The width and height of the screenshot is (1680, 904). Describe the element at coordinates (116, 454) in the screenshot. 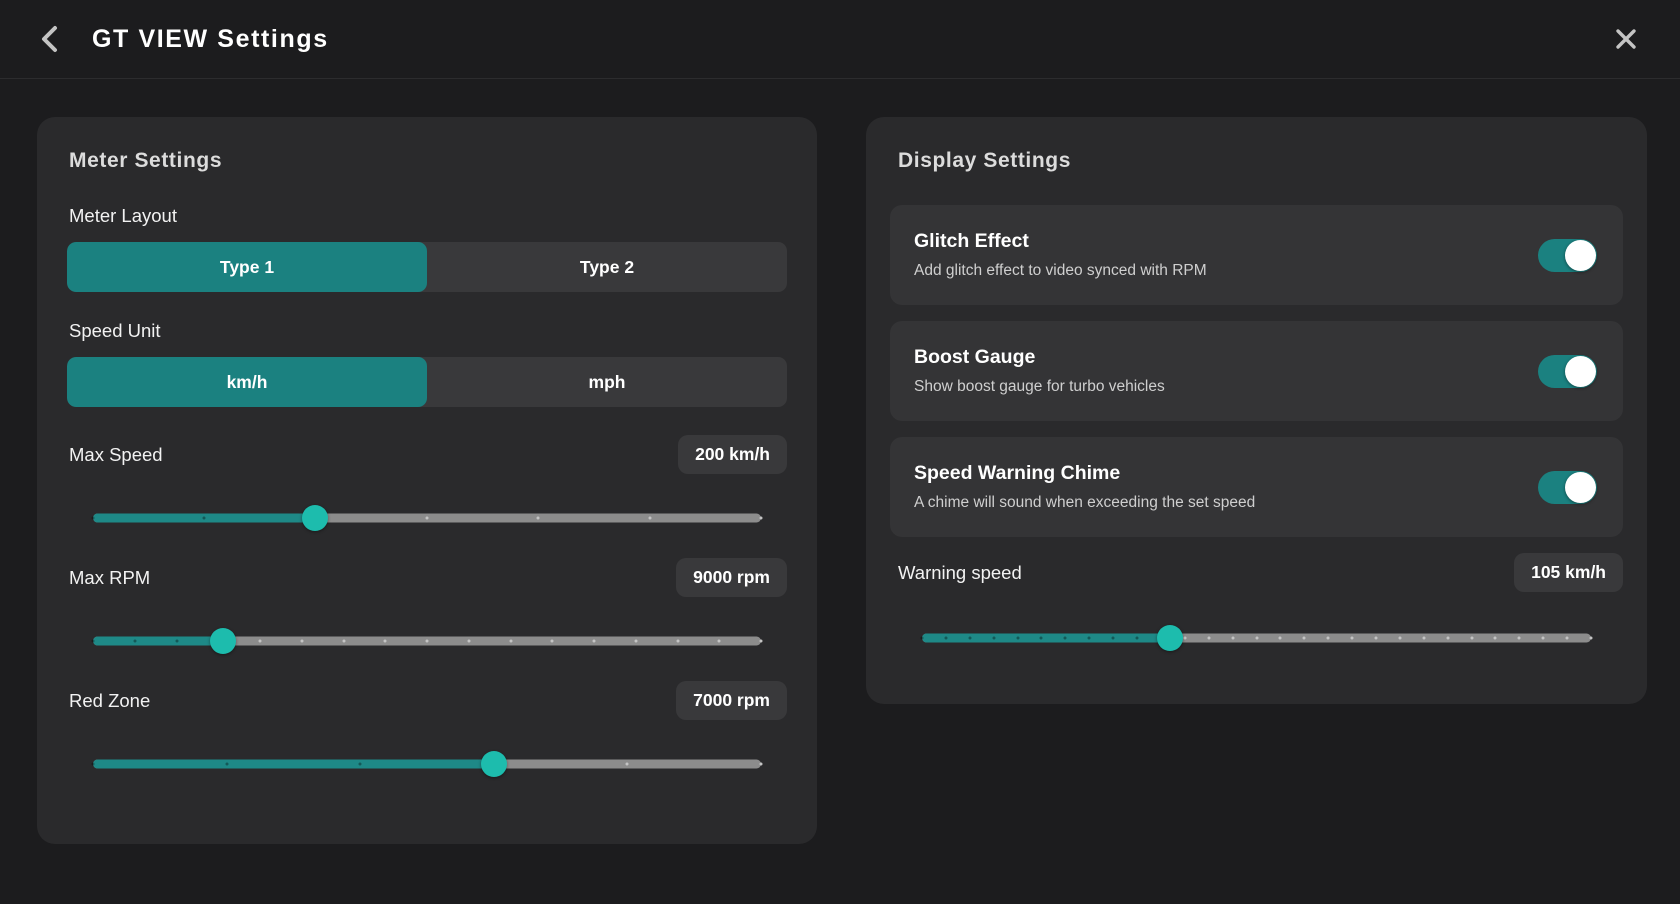

I see `max-speed-label: Max Speed` at that location.